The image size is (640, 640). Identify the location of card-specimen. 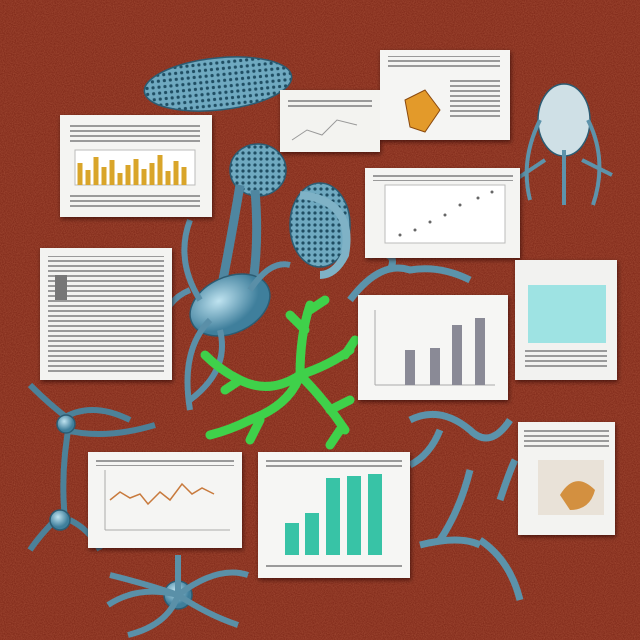
(445, 95).